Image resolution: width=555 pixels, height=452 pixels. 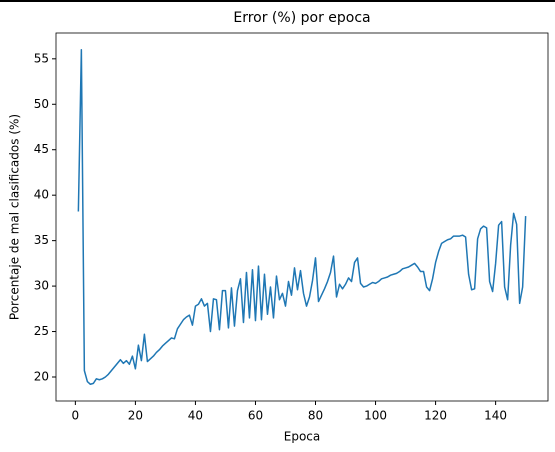 What do you see at coordinates (41, 331) in the screenshot?
I see `y-tick-label: 25` at bounding box center [41, 331].